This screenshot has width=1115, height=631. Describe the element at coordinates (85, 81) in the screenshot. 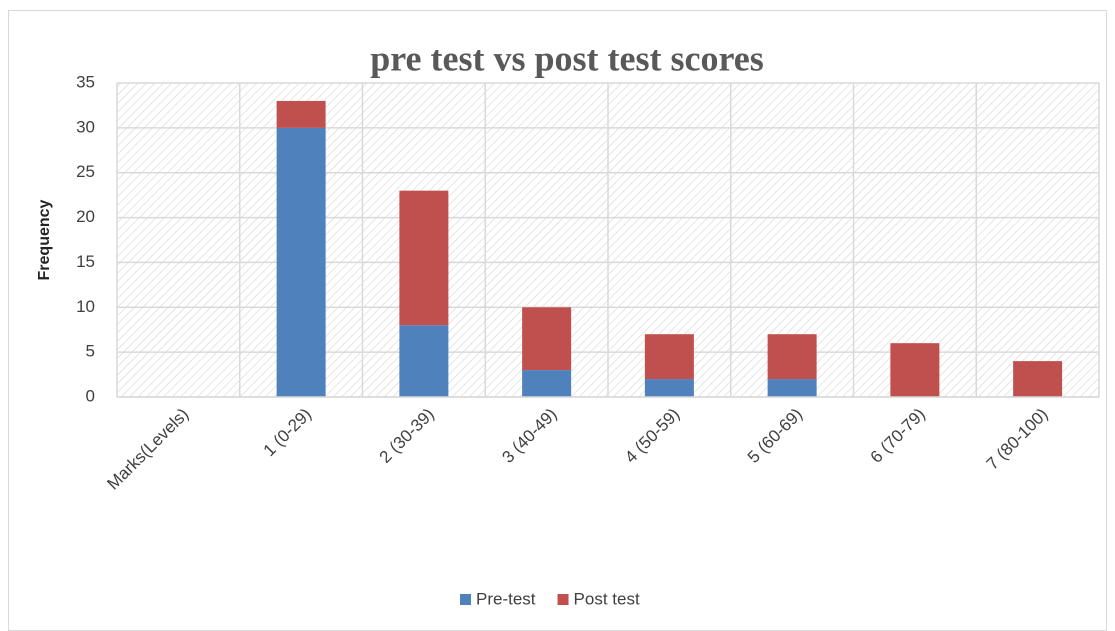

I see `y-tick-label: 35` at that location.